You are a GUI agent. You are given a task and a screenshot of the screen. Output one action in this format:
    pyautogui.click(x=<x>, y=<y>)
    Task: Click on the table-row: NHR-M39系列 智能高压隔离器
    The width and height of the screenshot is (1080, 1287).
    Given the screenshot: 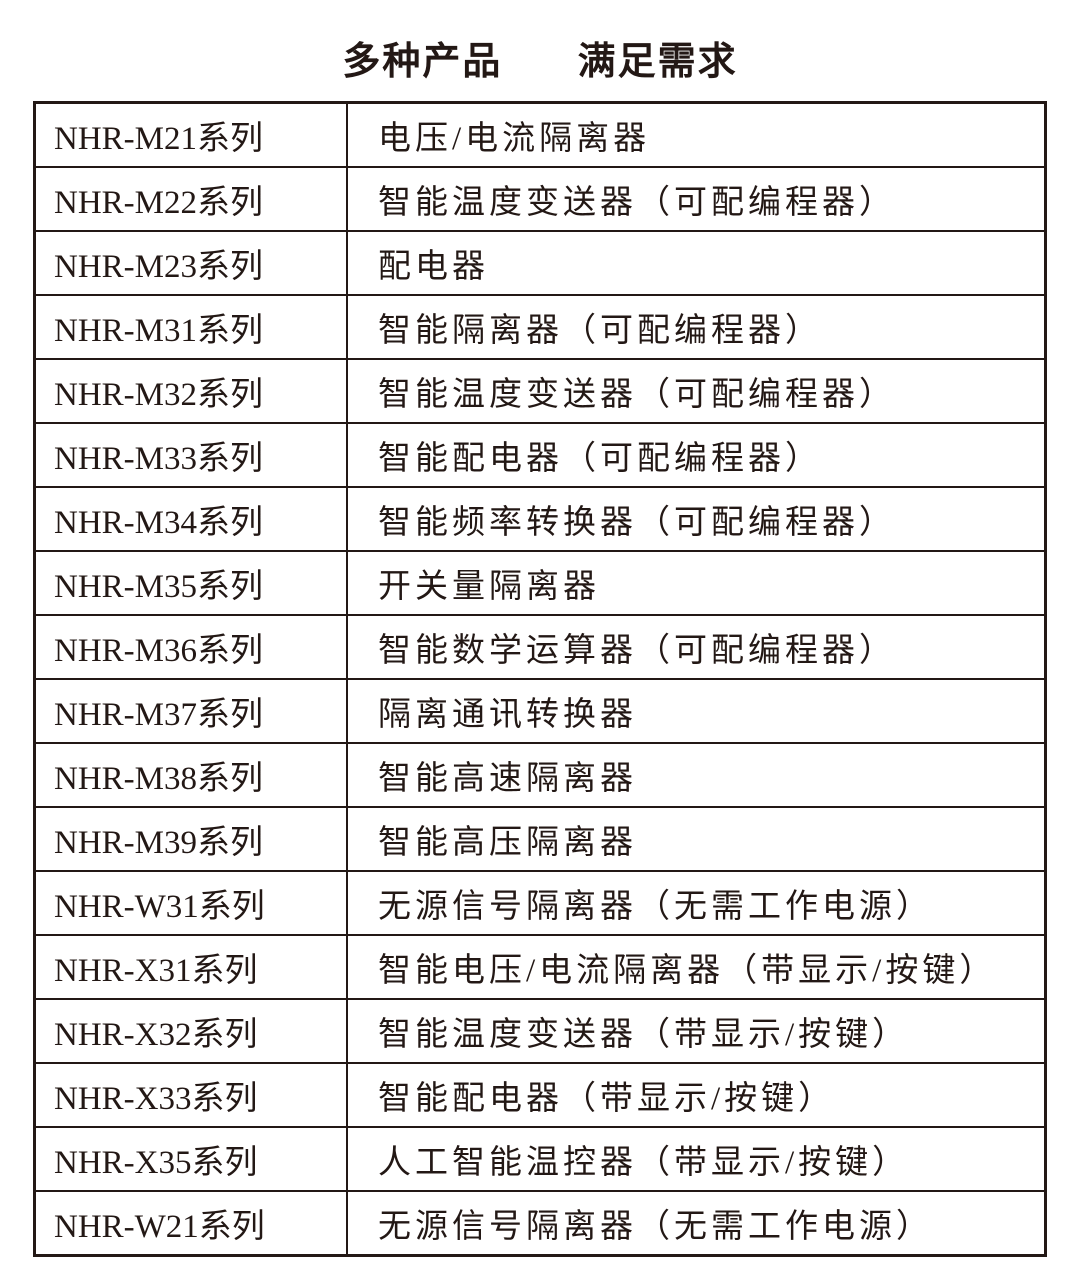 What is the action you would take?
    pyautogui.click(x=540, y=839)
    